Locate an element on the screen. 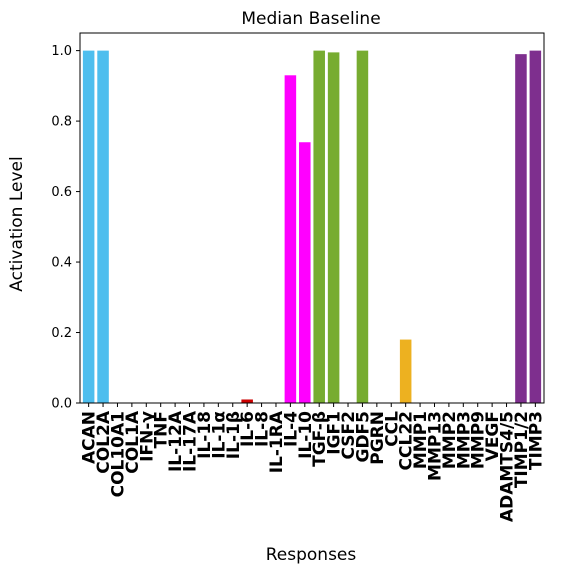  bar-TIMP3 is located at coordinates (536, 227).